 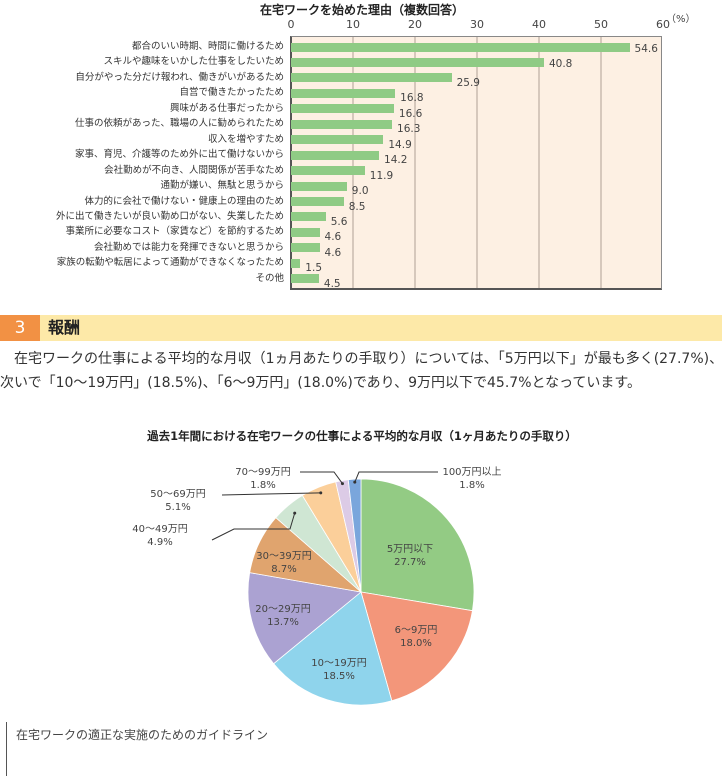 What do you see at coordinates (412, 98) in the screenshot?
I see `bar-value-label: 16.8` at bounding box center [412, 98].